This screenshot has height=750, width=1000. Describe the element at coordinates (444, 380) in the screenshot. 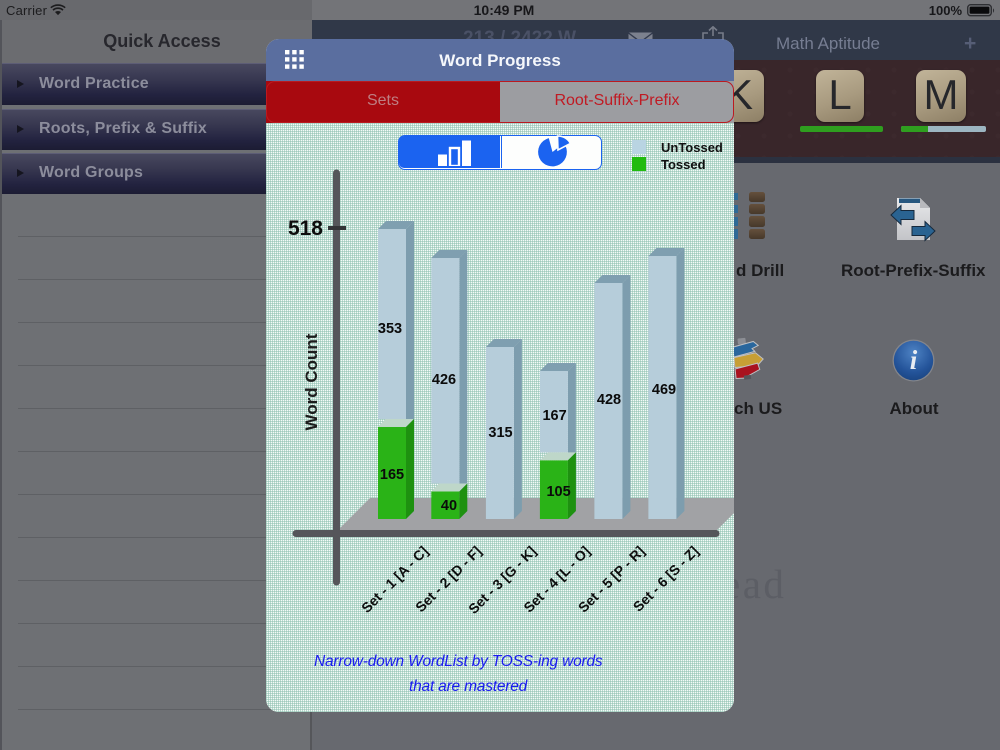

I see `svg-text: 426` at that location.